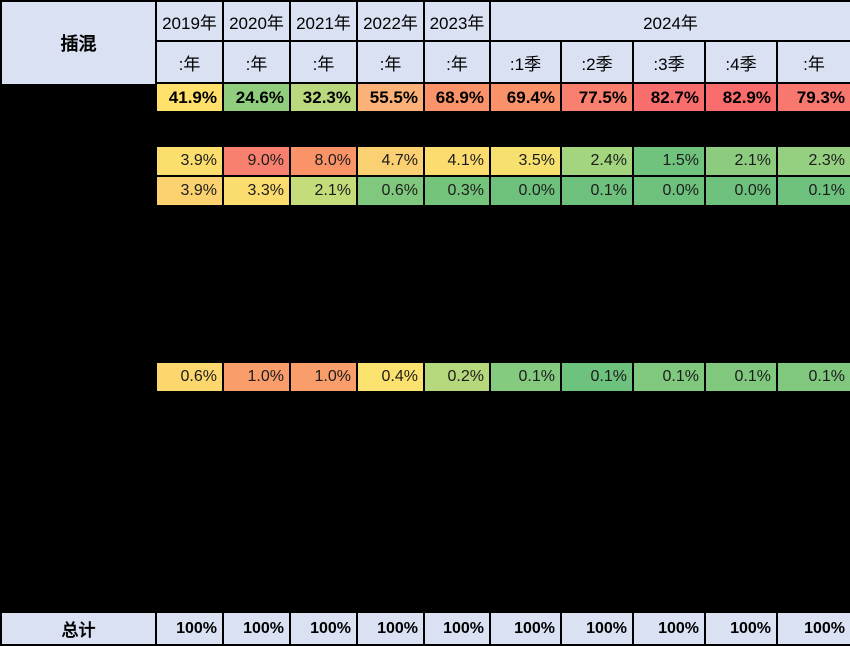 Image resolution: width=850 pixels, height=646 pixels. What do you see at coordinates (391, 21) in the screenshot?
I see `header-year-2022: 2022年` at bounding box center [391, 21].